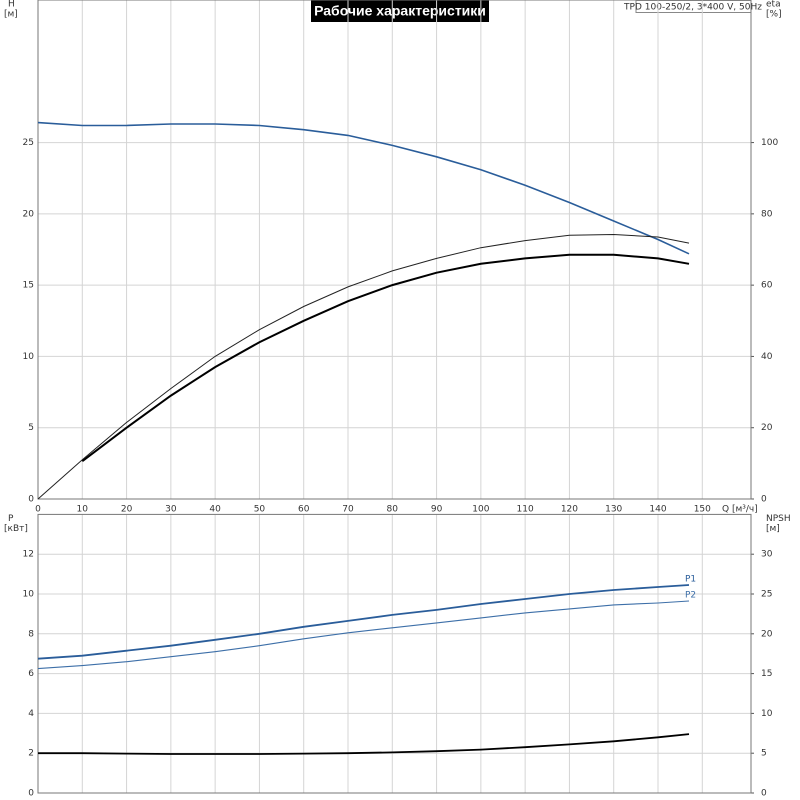  What do you see at coordinates (31, 634) in the screenshot?
I see `y-tick-label: 8` at bounding box center [31, 634].